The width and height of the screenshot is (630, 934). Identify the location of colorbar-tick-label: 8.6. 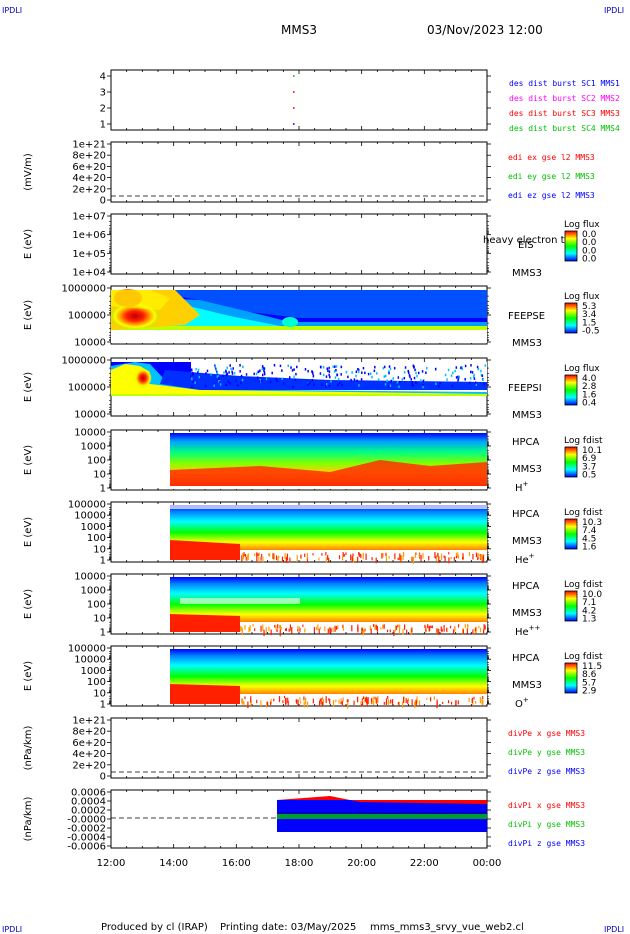
(589, 675).